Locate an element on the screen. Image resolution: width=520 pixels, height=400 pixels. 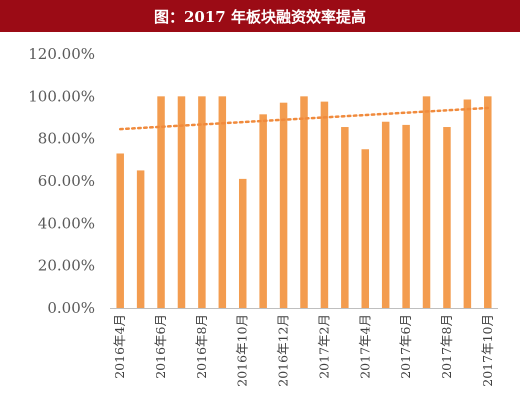
y-tick-label: 40.00% is located at coordinates (66, 223).